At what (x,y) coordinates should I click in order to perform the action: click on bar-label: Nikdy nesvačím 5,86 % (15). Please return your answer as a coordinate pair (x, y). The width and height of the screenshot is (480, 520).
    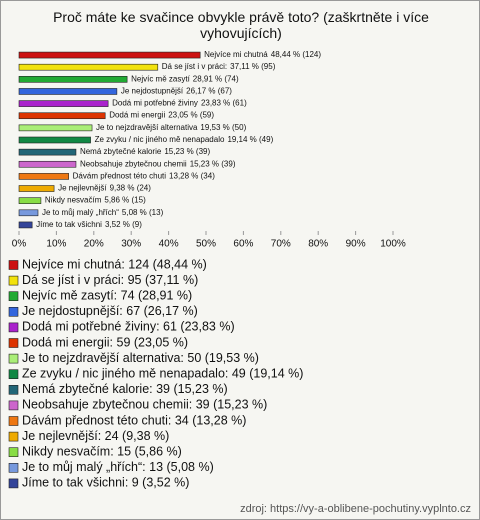
    Looking at the image, I should click on (95, 200).